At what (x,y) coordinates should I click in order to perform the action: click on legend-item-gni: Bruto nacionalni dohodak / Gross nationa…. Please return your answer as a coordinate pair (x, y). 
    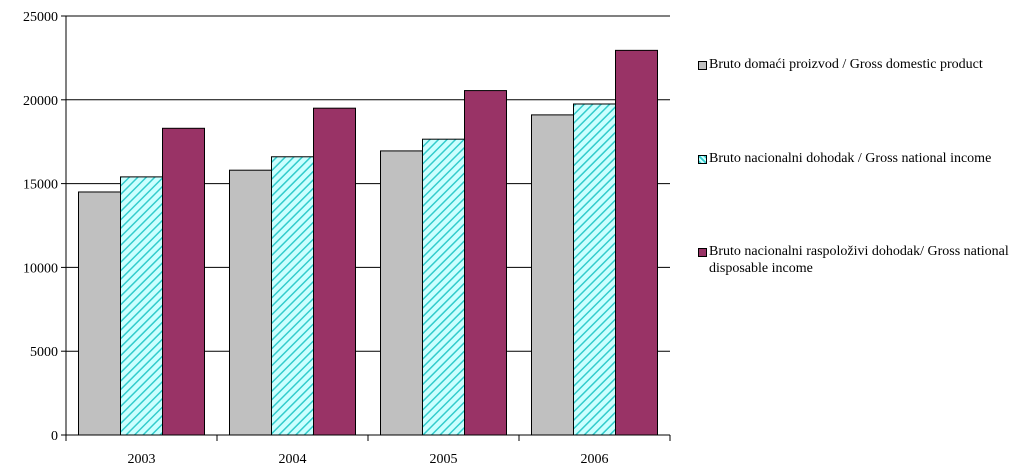
    Looking at the image, I should click on (866, 158).